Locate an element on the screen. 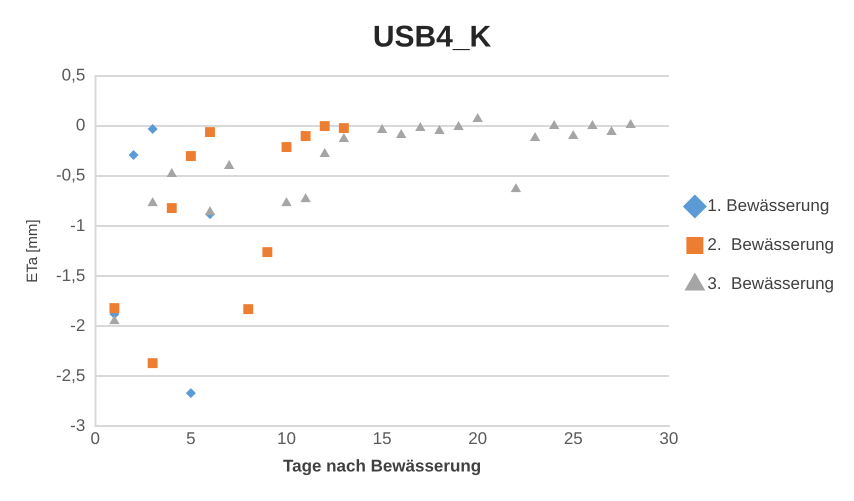  y-tick-label: -0,5 is located at coordinates (71, 175).